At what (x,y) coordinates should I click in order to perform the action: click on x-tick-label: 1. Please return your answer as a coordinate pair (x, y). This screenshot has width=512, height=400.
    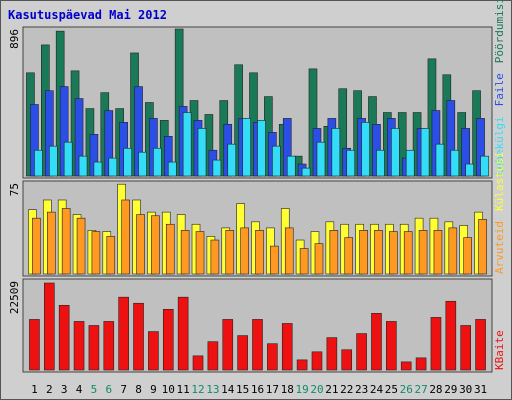
    Looking at the image, I should click on (34, 389).